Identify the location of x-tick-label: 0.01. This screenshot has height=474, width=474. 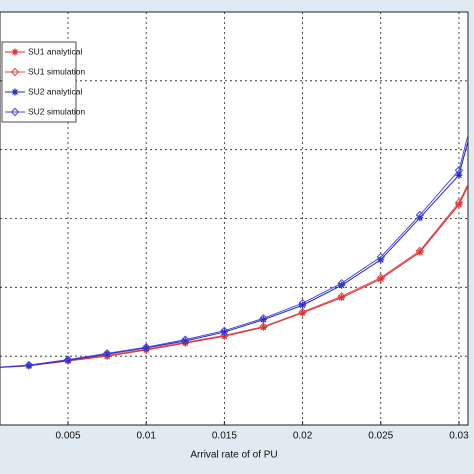
(146, 436).